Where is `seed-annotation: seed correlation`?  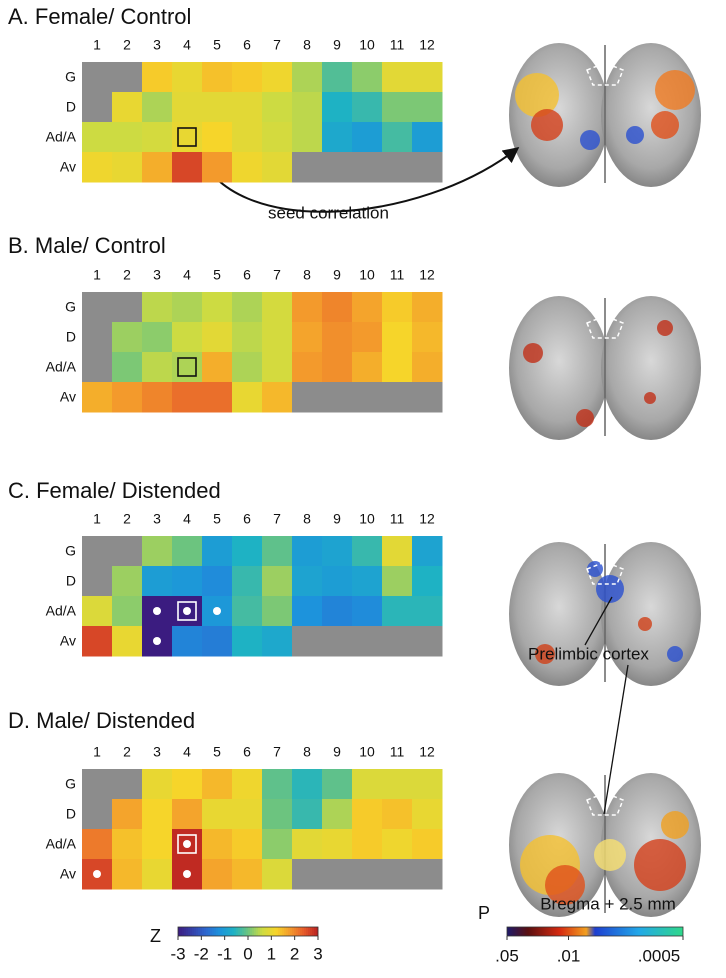 seed-annotation: seed correlation is located at coordinates (328, 212).